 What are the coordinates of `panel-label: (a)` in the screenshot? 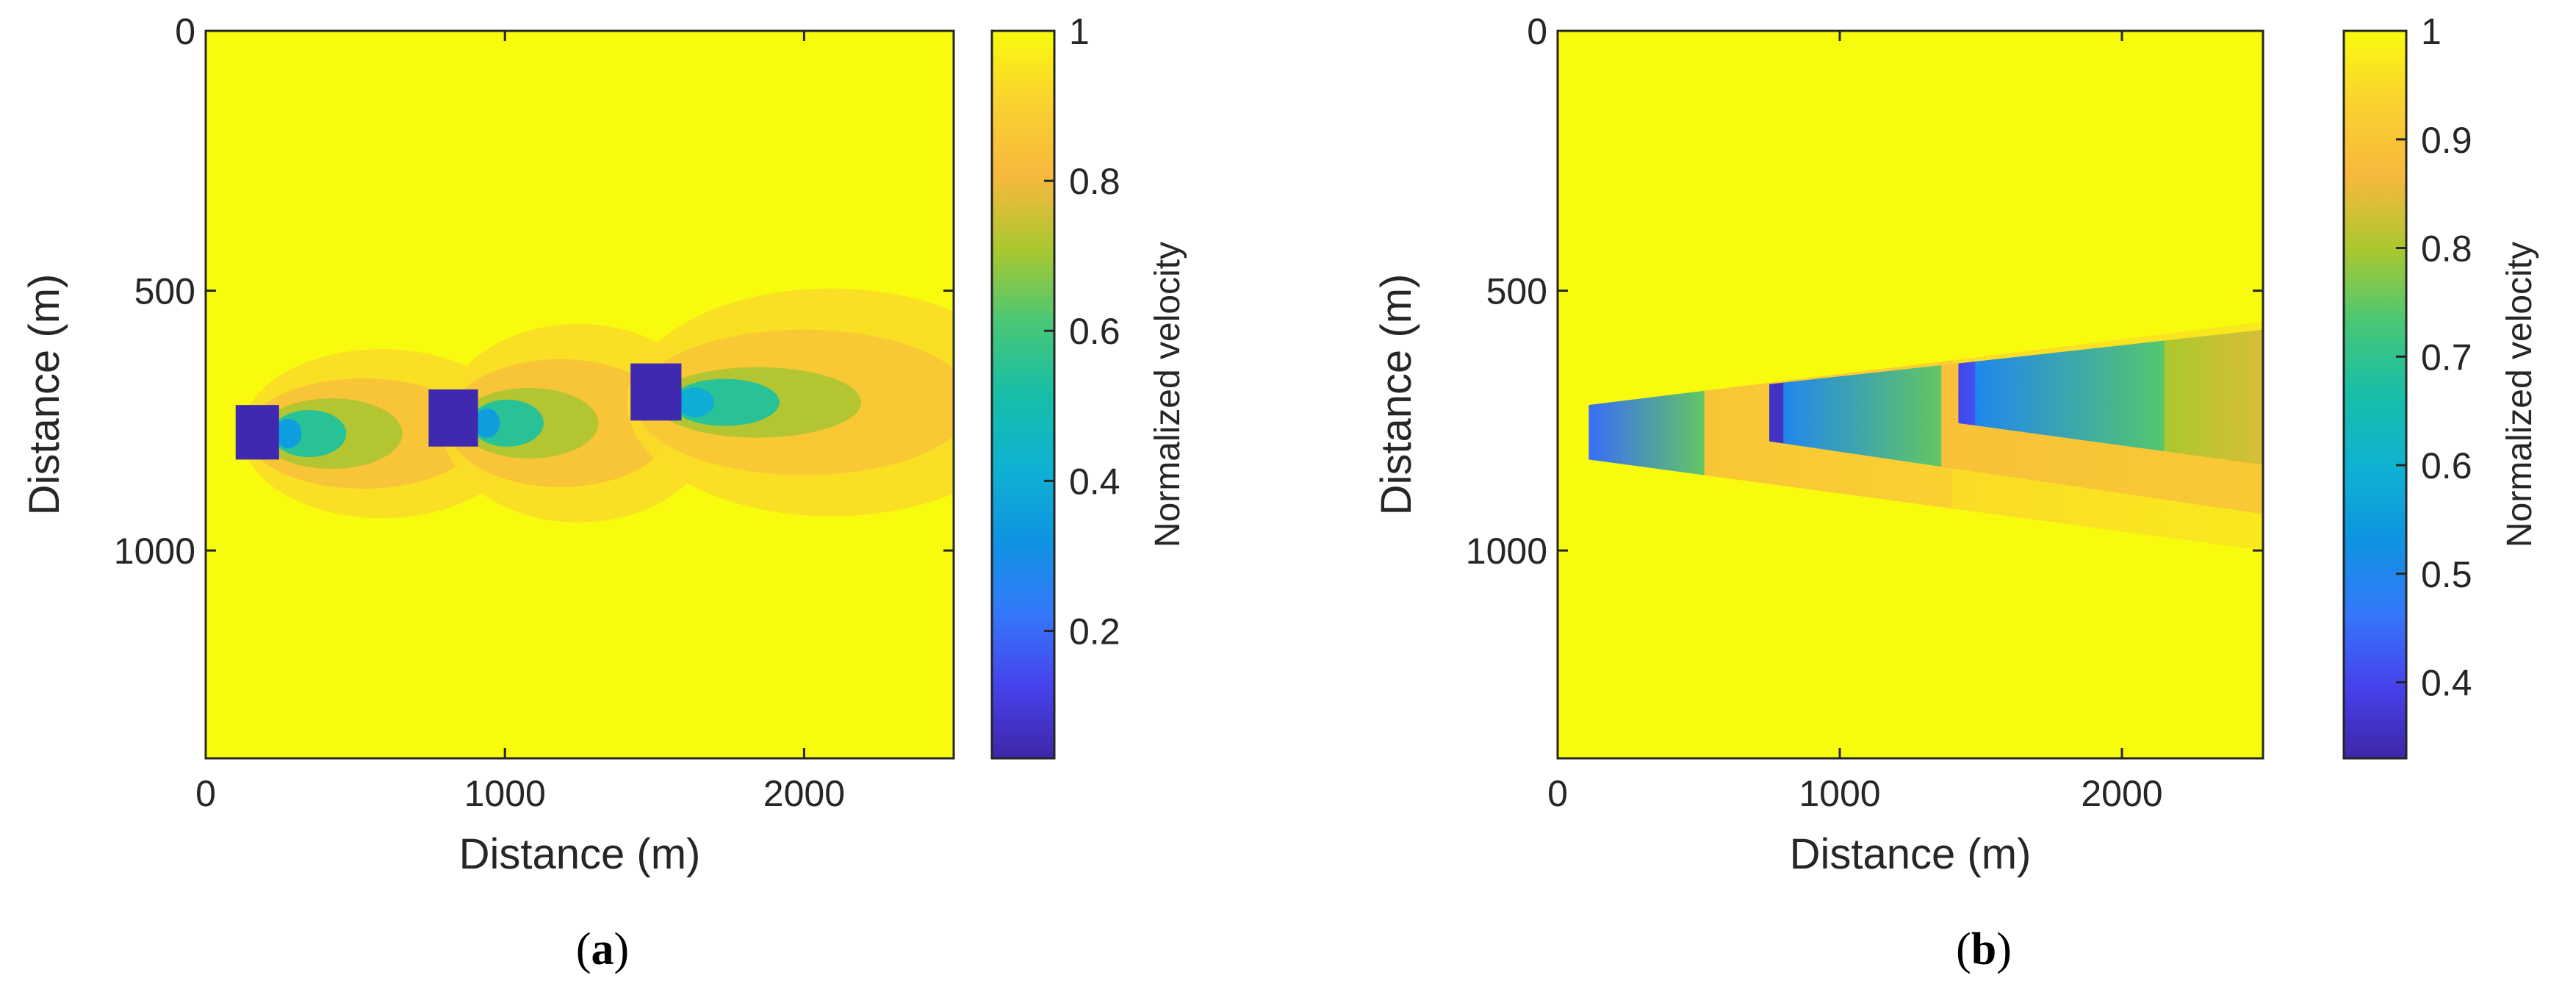 It's located at (602, 949).